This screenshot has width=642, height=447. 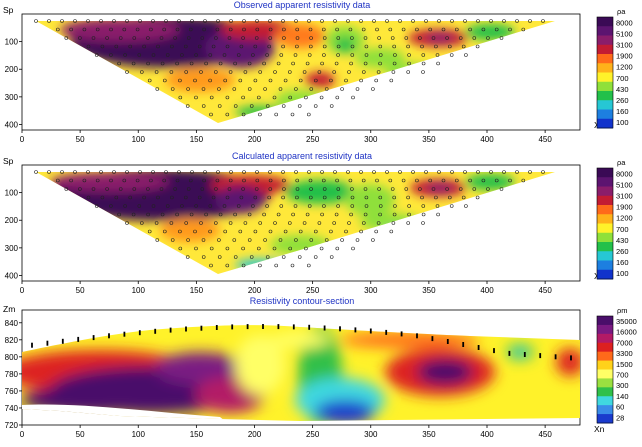 What do you see at coordinates (255, 434) in the screenshot?
I see `x-tick-label: 200` at bounding box center [255, 434].